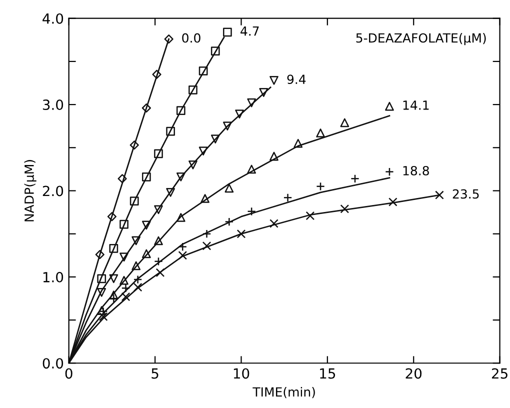 Image resolution: width=510 pixels, height=408 pixels. I want to click on y-tick-label: 0.0, so click(53, 363).